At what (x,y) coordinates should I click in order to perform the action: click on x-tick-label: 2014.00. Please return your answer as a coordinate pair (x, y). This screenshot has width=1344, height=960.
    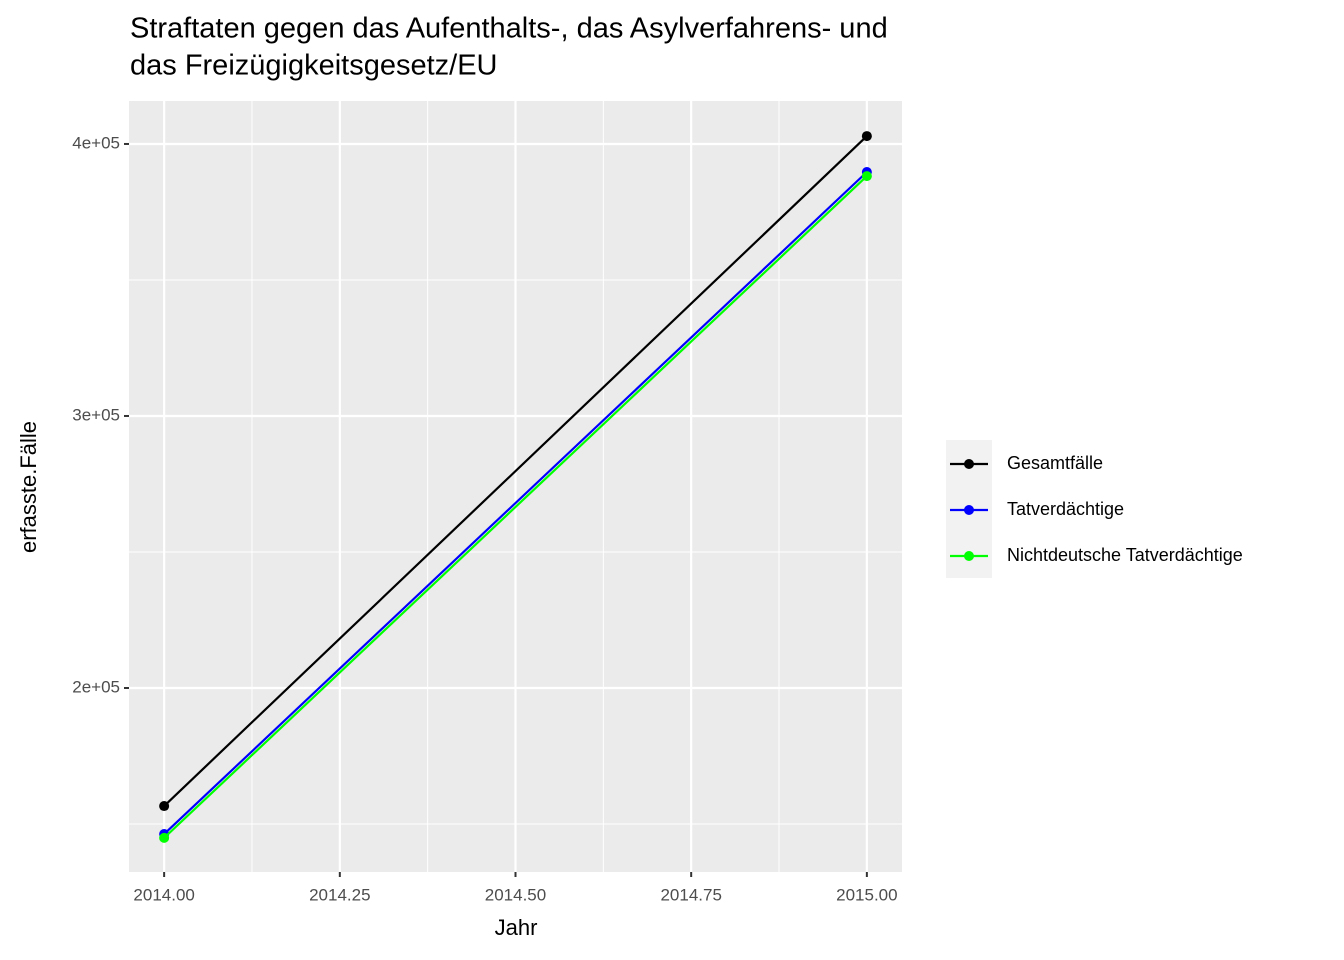
    Looking at the image, I should click on (163, 894).